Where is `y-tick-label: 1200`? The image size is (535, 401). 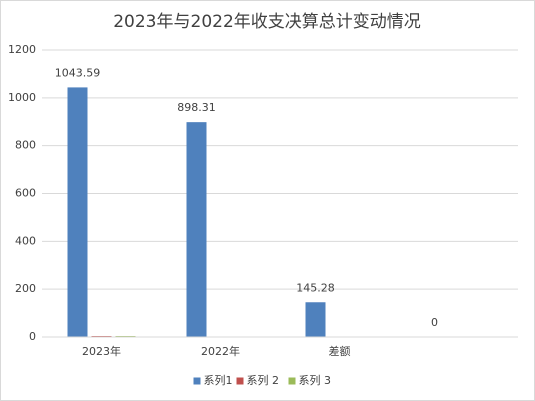 y-tick-label: 1200 is located at coordinates (22, 49).